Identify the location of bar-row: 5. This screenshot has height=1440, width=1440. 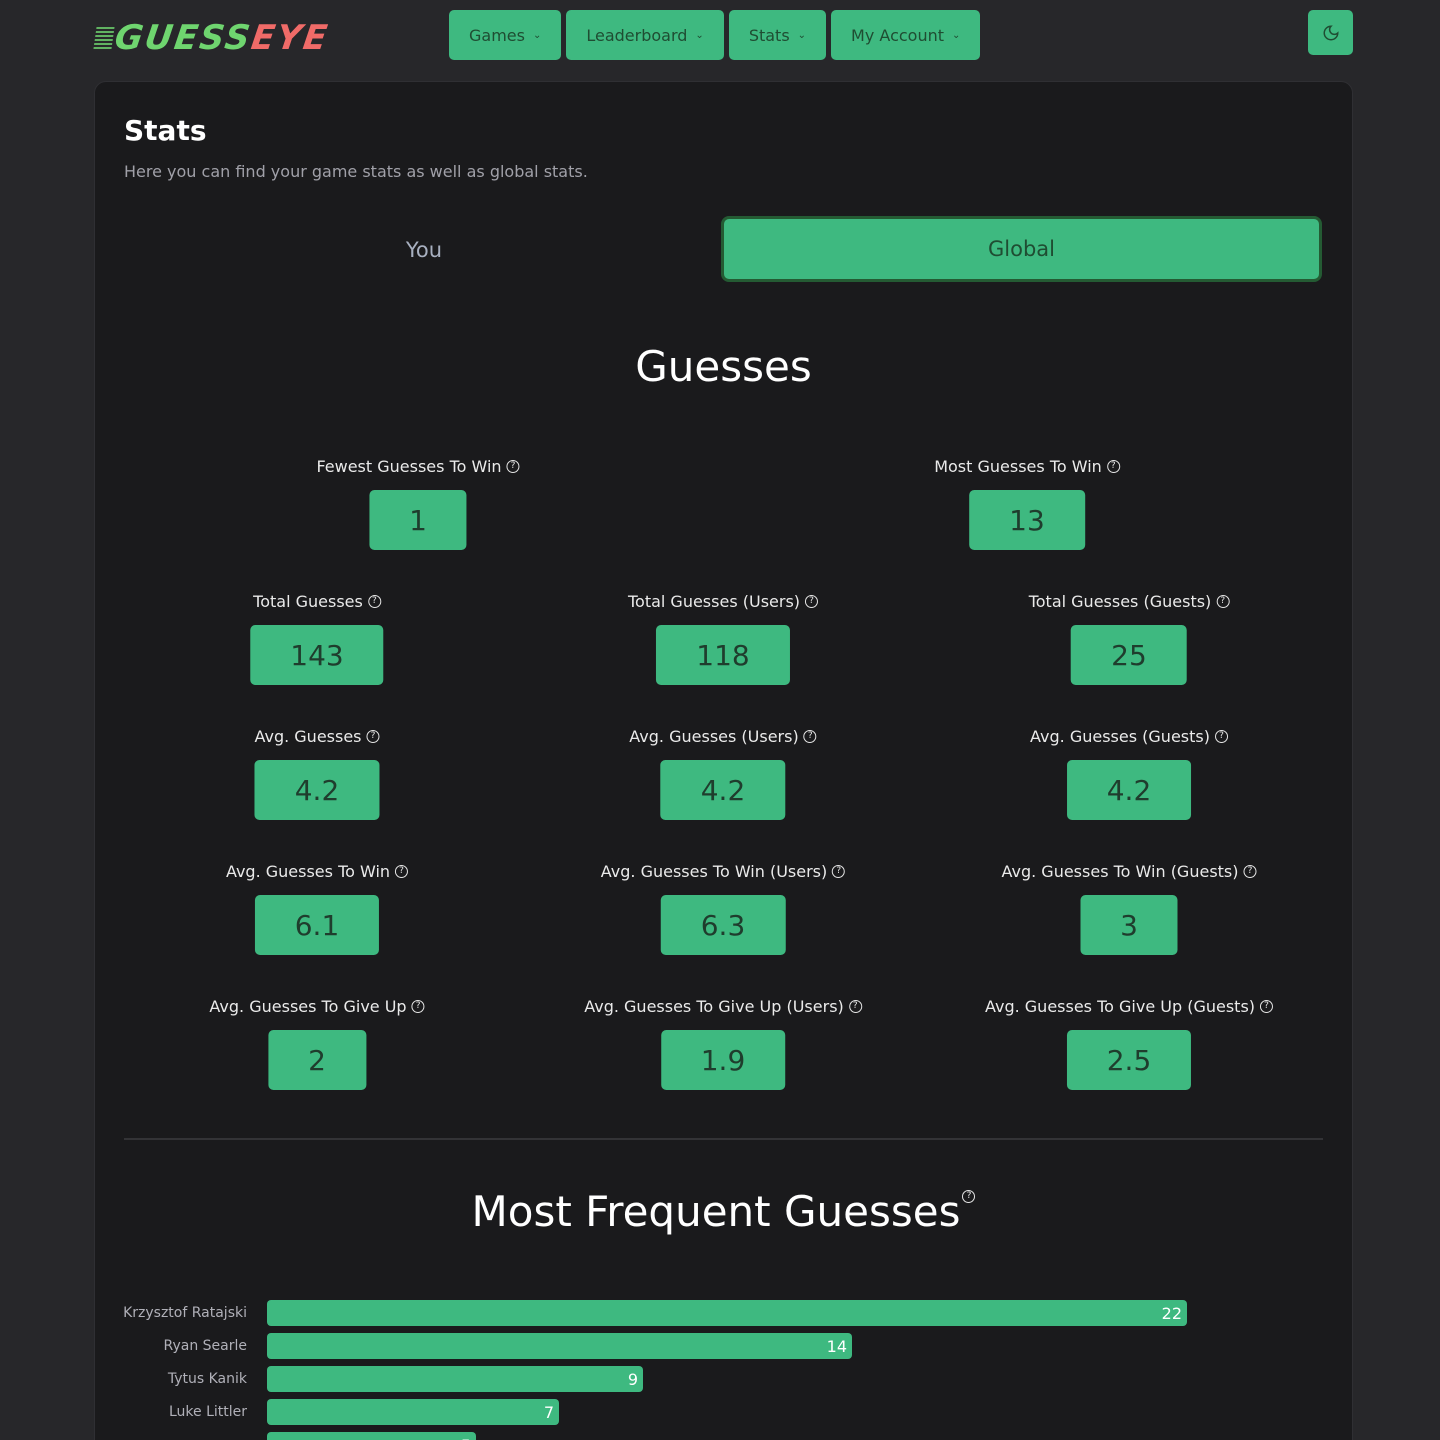
(285, 1436).